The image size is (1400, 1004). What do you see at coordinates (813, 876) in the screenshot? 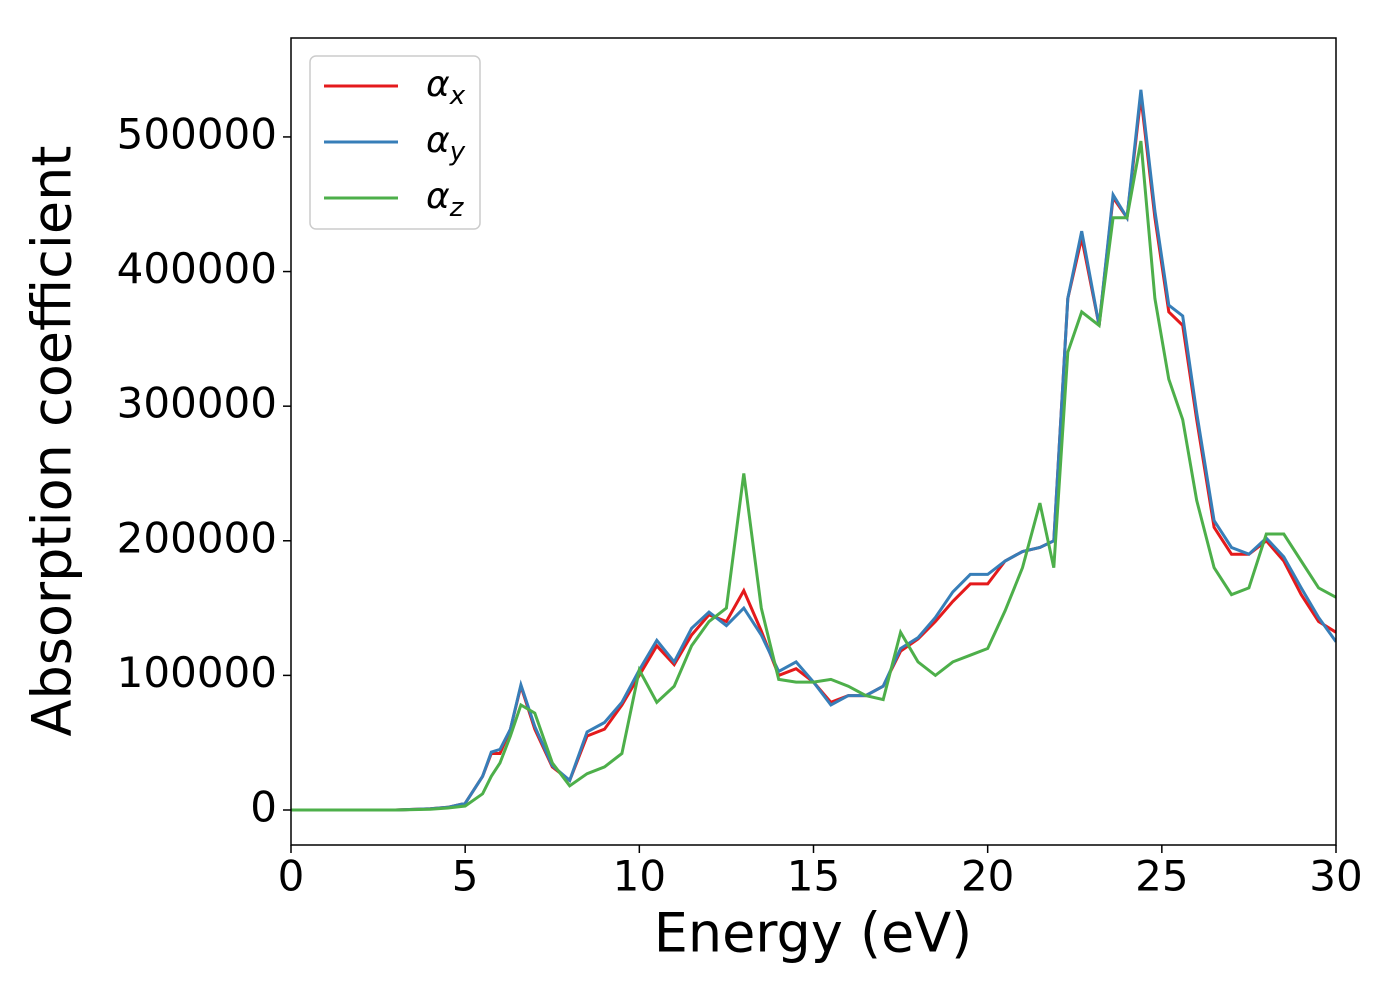
I see `x-tick-label: 15` at bounding box center [813, 876].